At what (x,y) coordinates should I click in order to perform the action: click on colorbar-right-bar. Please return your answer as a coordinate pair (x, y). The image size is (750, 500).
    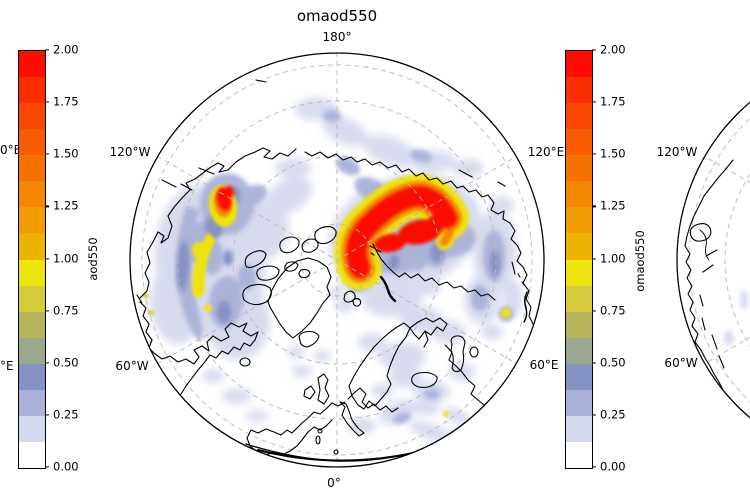
    Looking at the image, I should click on (579, 259).